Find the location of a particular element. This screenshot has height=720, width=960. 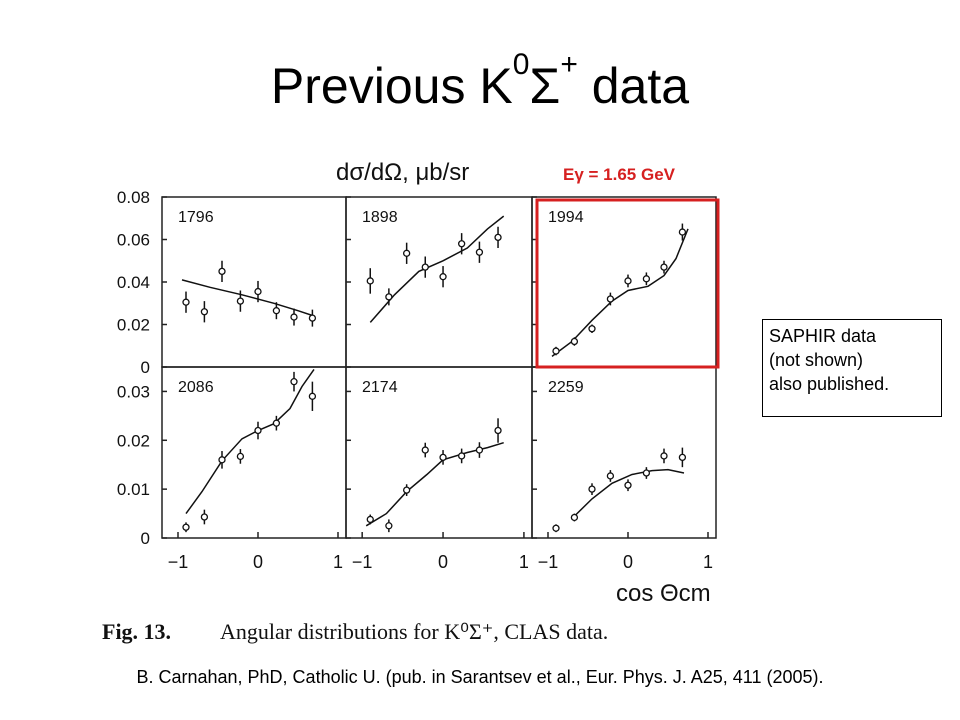

highlight-box is located at coordinates (627, 283).